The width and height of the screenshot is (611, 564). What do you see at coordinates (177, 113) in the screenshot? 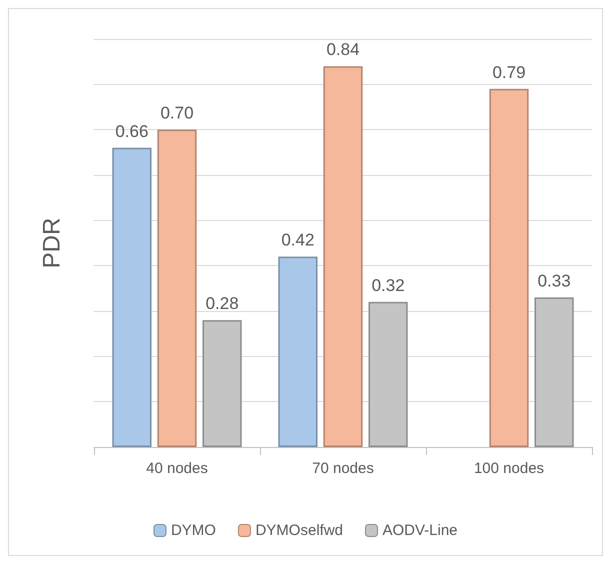
I see `data-label: 0.70` at bounding box center [177, 113].